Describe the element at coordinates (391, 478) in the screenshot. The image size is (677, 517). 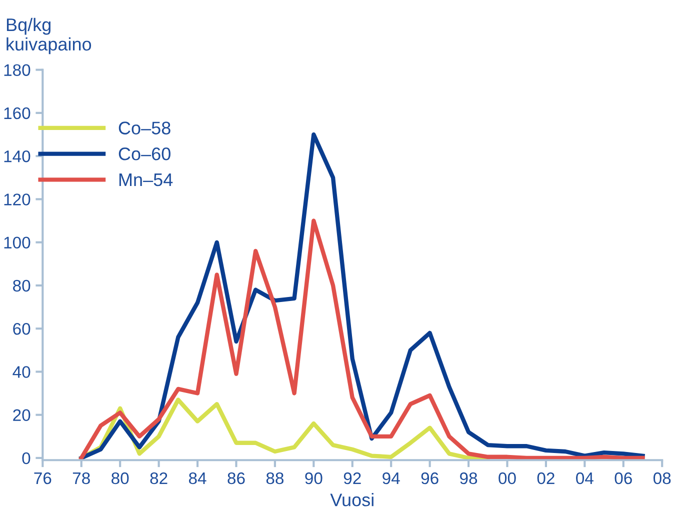
I see `x-tick-label: 94` at that location.